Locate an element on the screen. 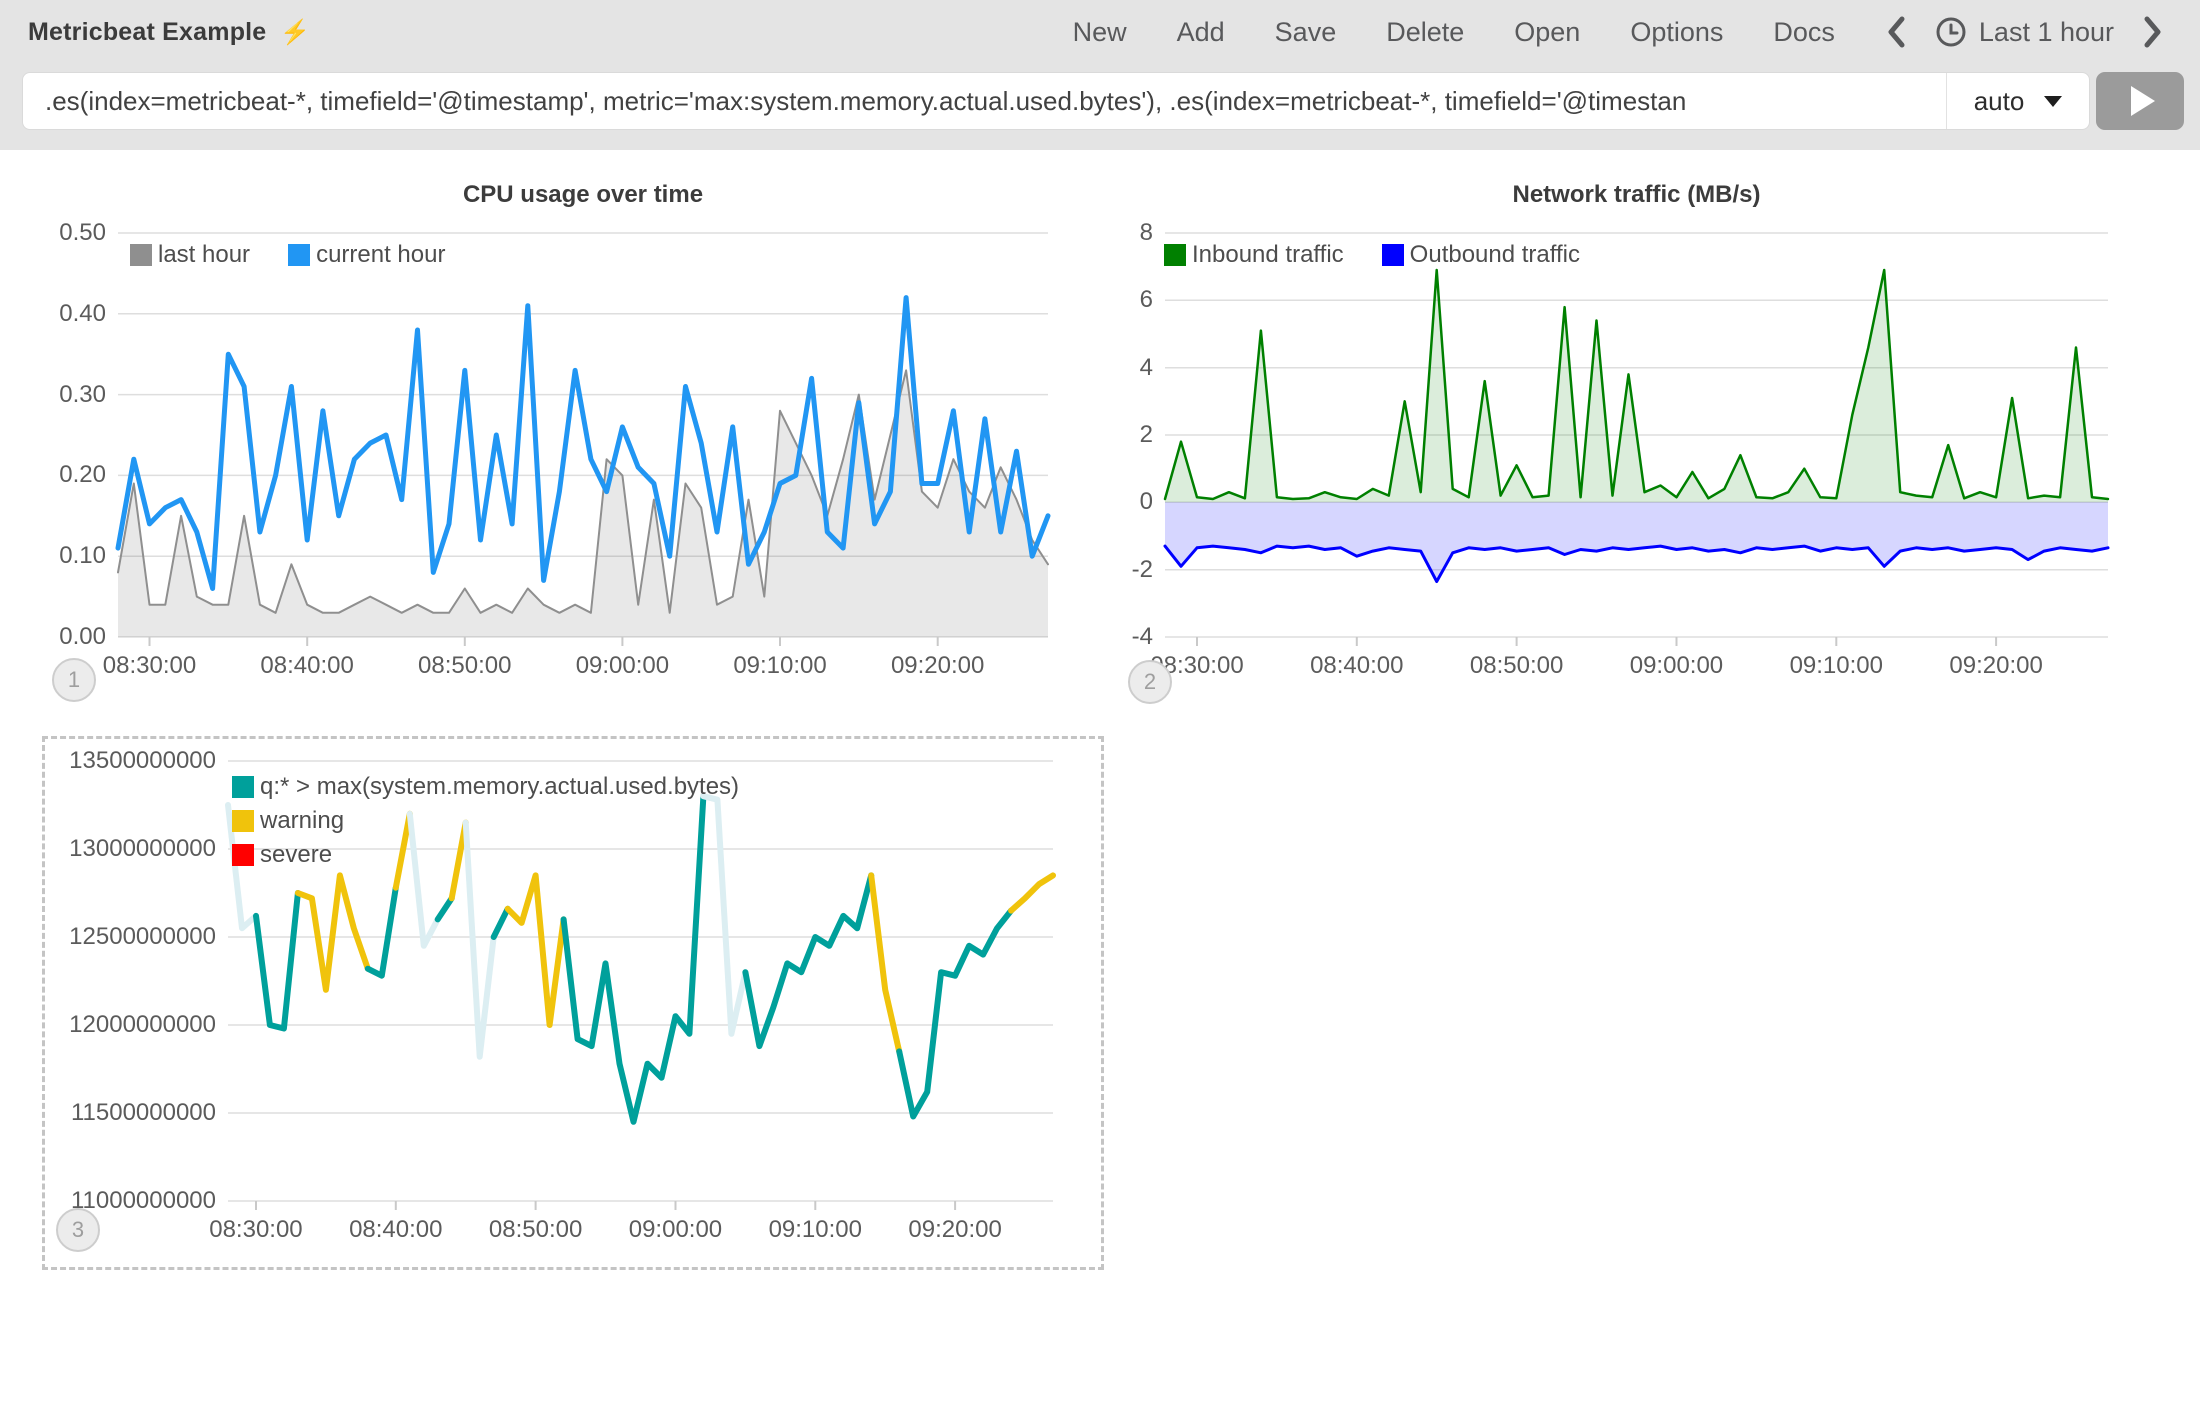 The height and width of the screenshot is (1406, 2200). y-tick-label: 0.50 is located at coordinates (82, 232).